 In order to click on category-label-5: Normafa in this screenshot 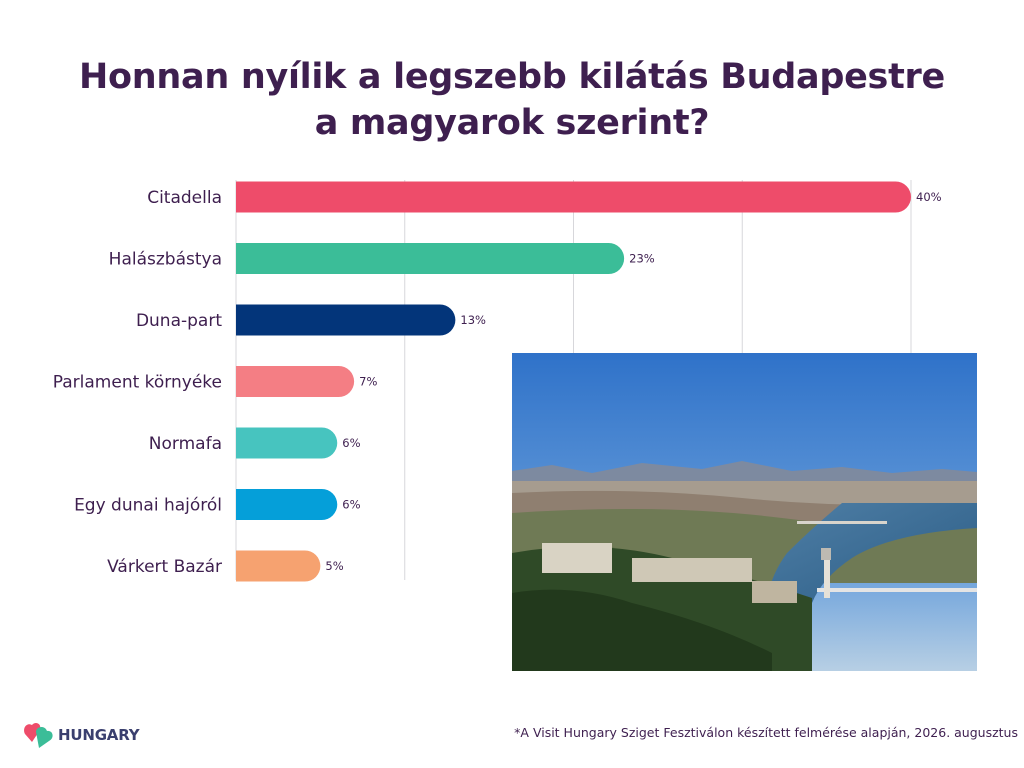, I will do `click(185, 444)`.